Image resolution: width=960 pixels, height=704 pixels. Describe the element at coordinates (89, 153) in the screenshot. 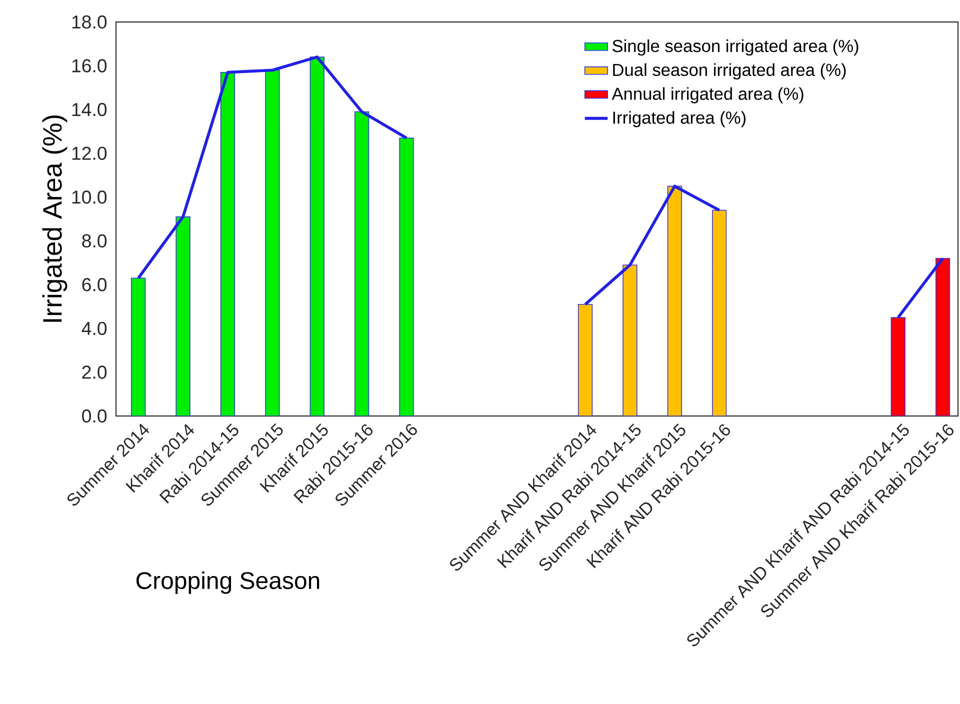

I see `y-tick-label: 12.0` at that location.